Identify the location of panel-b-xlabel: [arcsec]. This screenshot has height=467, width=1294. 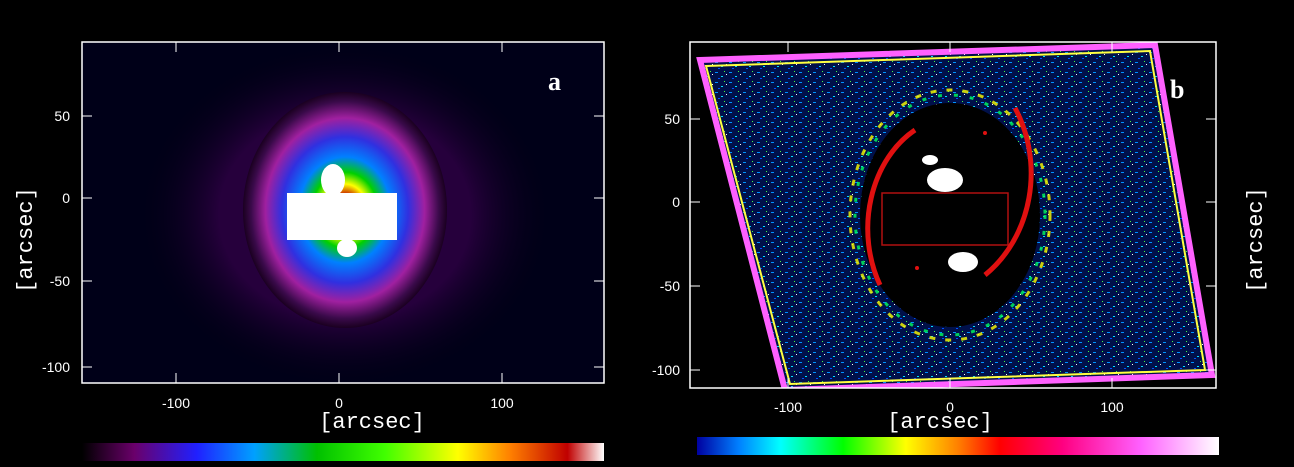
(940, 422).